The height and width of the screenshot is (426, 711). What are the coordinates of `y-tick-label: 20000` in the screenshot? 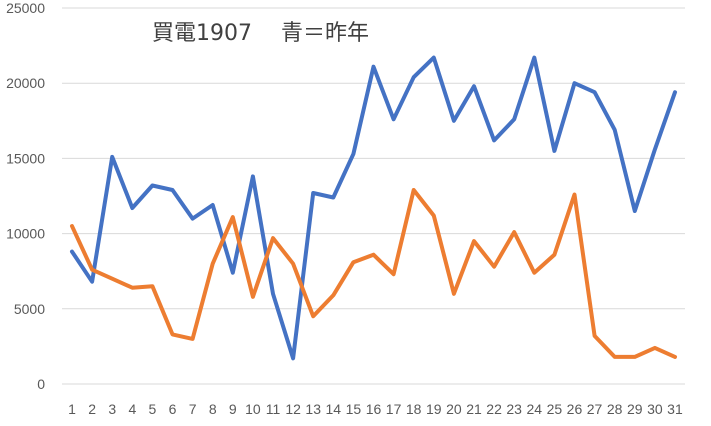 It's located at (25, 83).